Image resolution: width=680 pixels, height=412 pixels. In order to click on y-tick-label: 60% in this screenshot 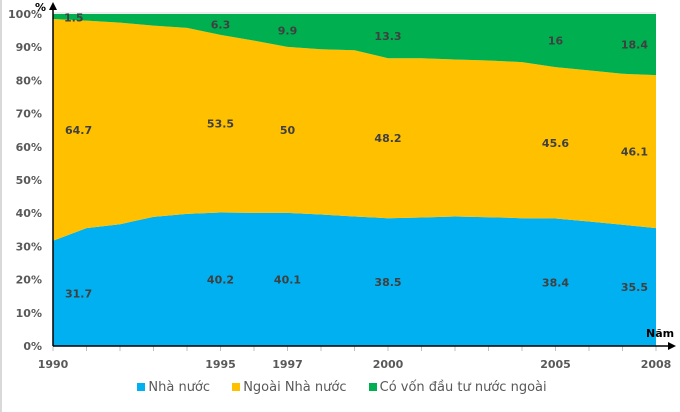, I will do `click(29, 147)`.